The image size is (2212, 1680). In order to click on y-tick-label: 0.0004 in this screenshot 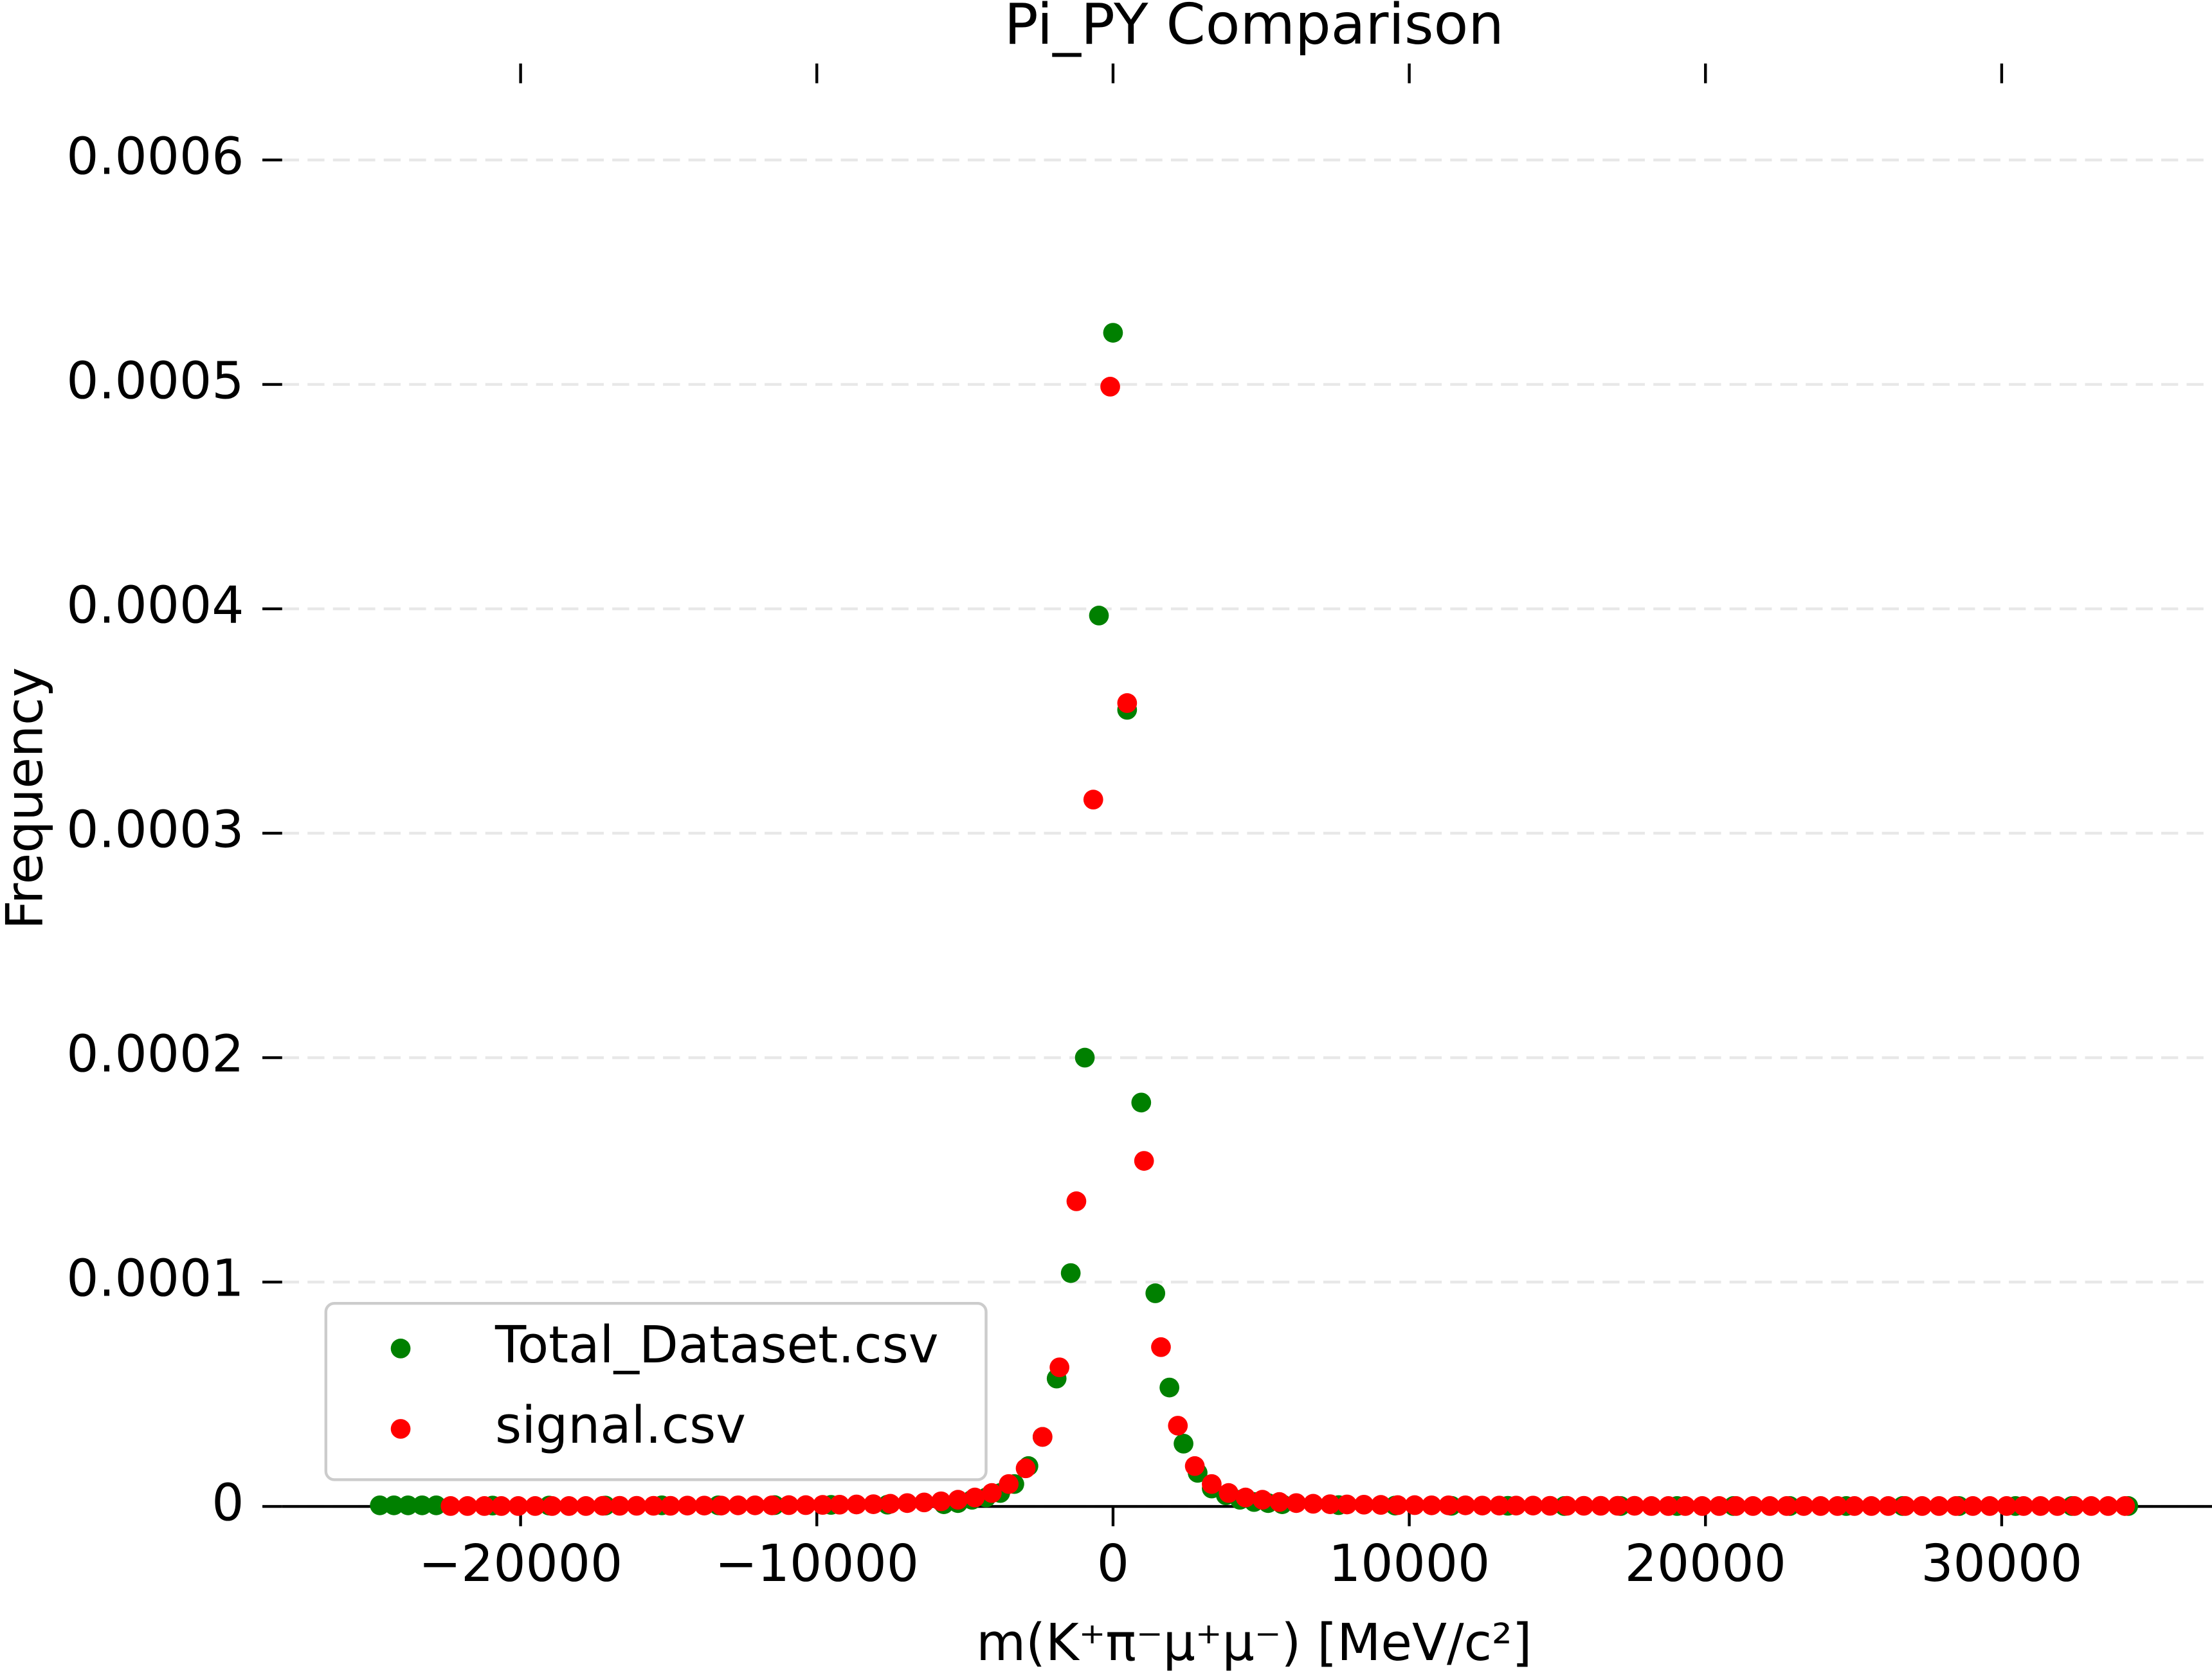, I will do `click(155, 605)`.